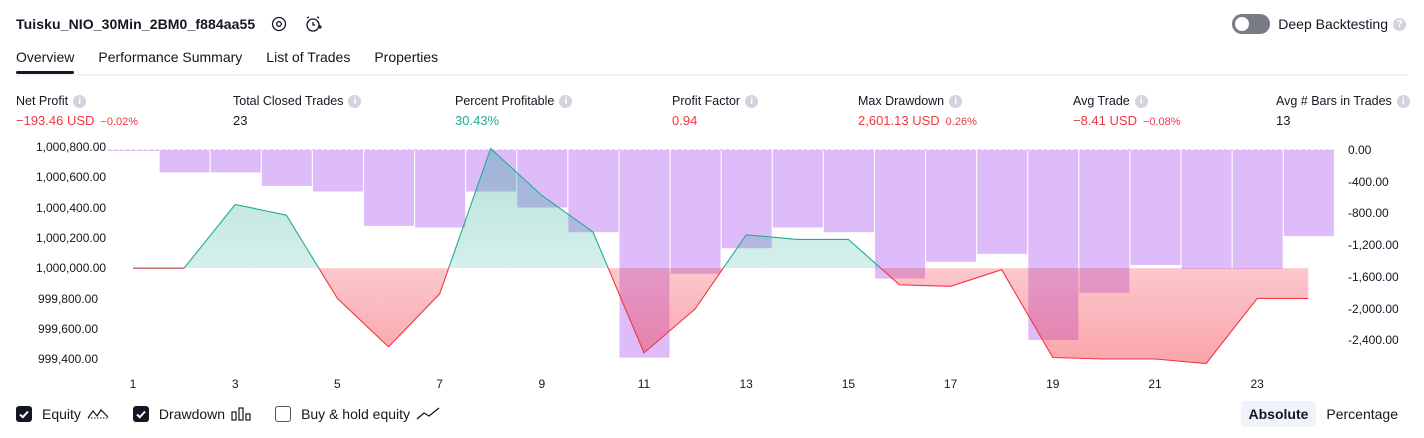 The width and height of the screenshot is (1424, 438). Describe the element at coordinates (235, 384) in the screenshot. I see `x-axis-tick-label: 3` at that location.